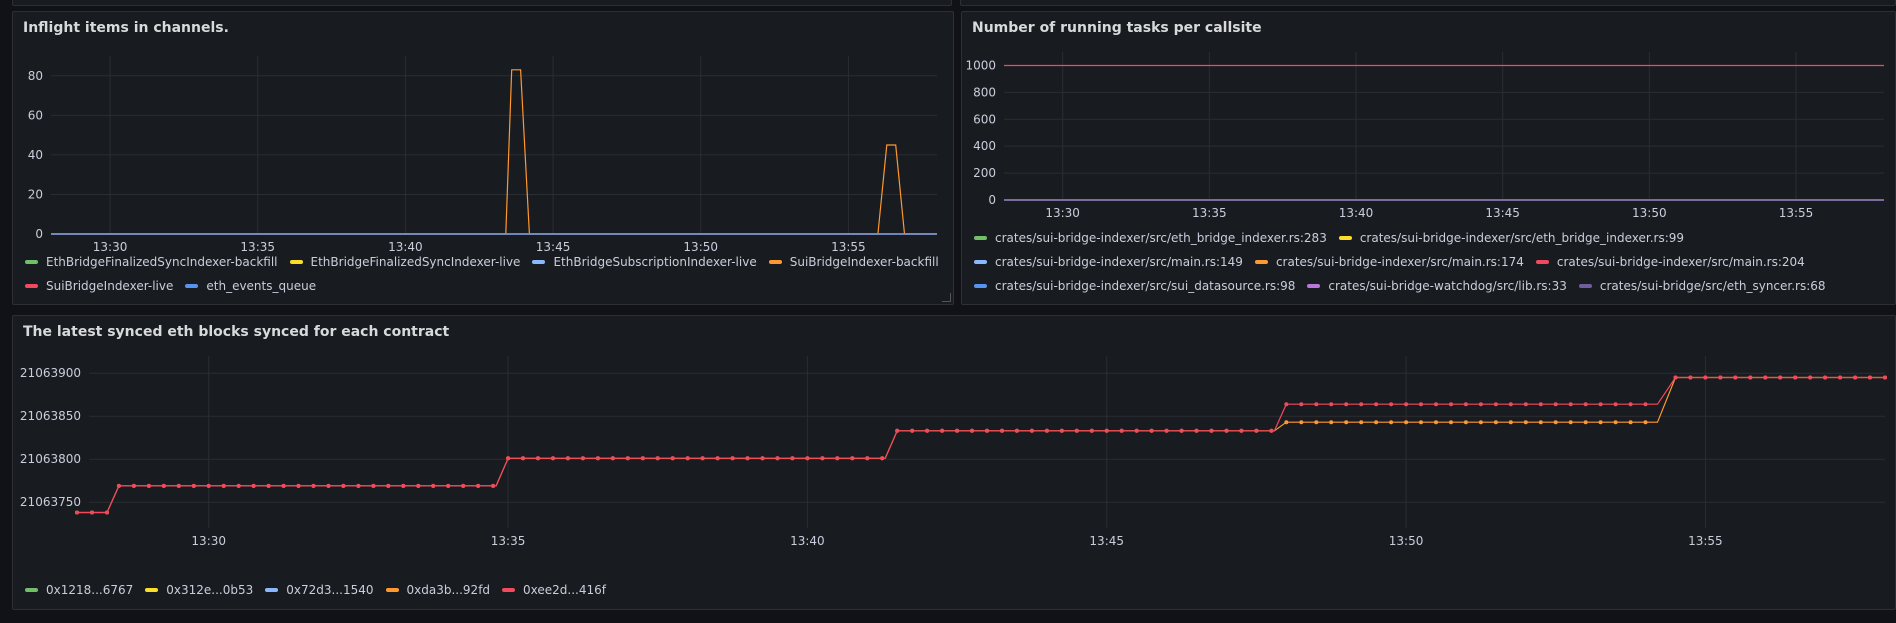 Image resolution: width=1896 pixels, height=623 pixels. I want to click on legend-label: crates/sui-bridge/src/eth_syncer.rs:68, so click(1712, 286).